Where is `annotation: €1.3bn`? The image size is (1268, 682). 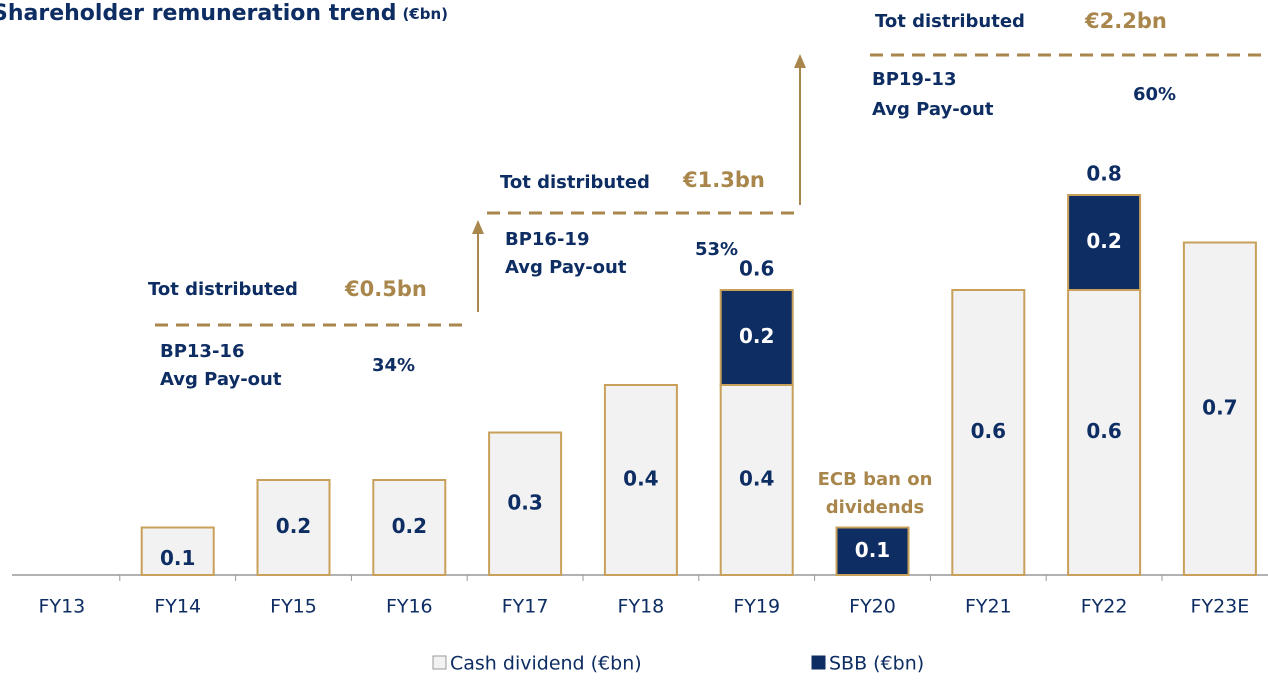 annotation: €1.3bn is located at coordinates (723, 180).